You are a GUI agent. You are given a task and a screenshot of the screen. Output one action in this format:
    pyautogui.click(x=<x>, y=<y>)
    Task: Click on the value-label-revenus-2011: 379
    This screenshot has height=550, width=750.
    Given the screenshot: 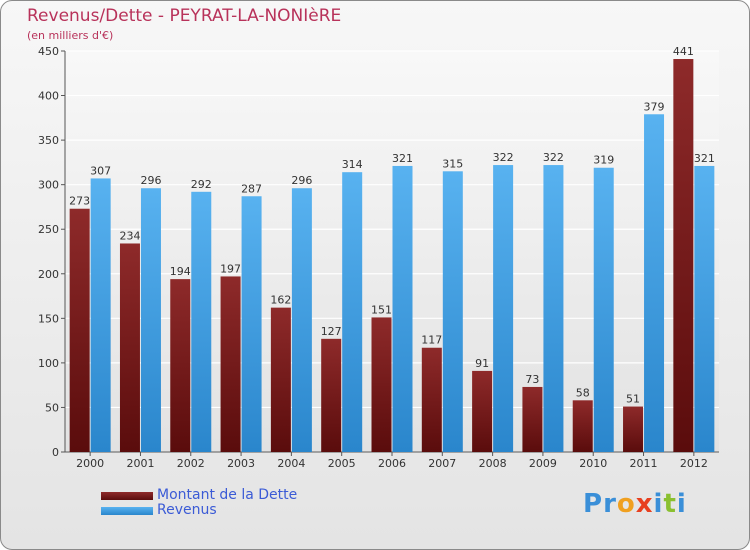 What is the action you would take?
    pyautogui.click(x=654, y=106)
    